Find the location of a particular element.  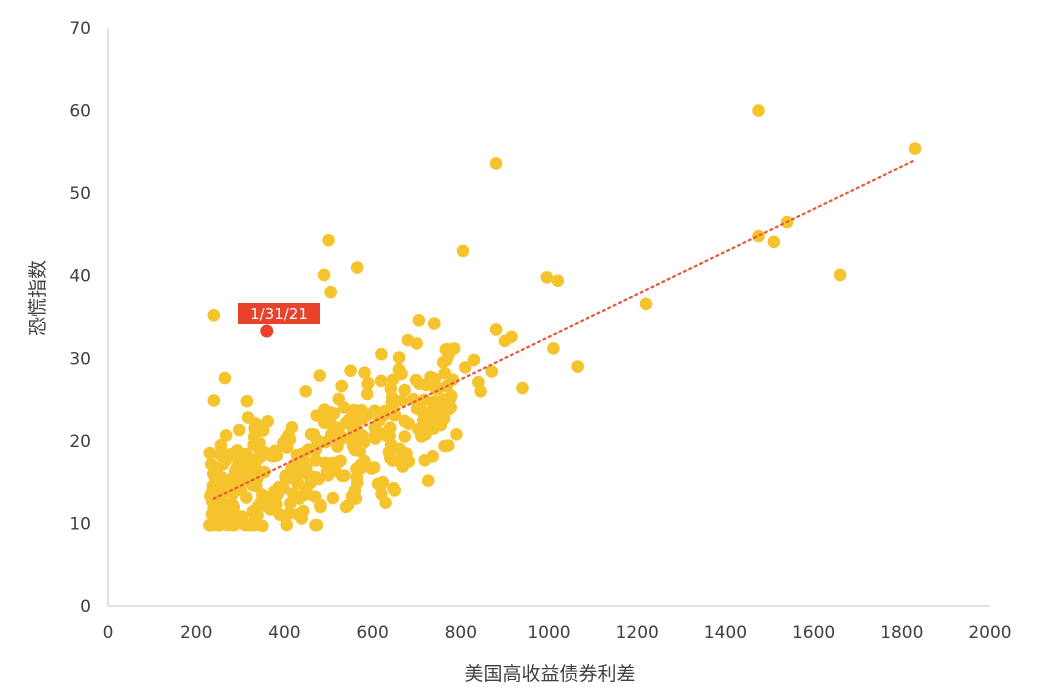

x-tick-label: 1800 is located at coordinates (901, 633).